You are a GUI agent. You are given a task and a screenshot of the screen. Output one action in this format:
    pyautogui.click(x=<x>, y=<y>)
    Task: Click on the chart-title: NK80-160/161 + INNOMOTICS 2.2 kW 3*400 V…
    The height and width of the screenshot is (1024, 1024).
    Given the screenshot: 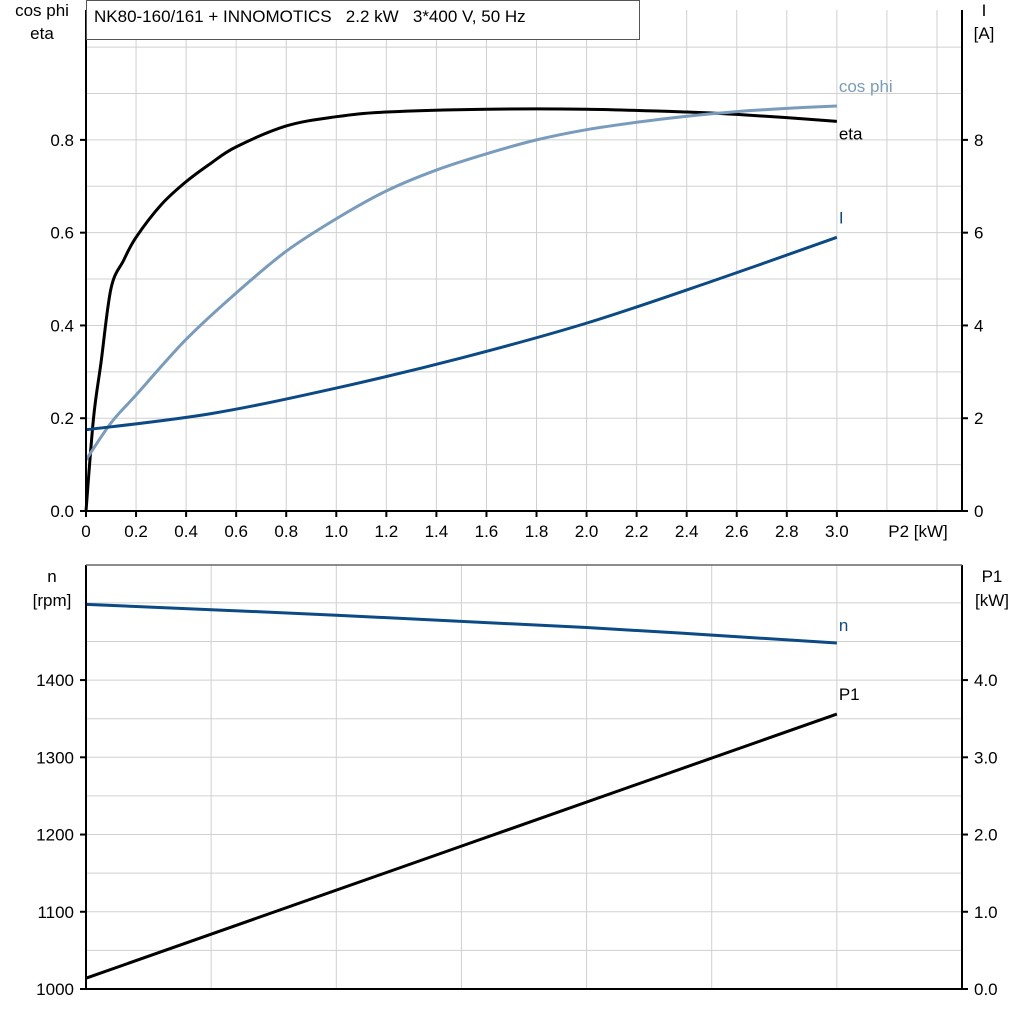 What is the action you would take?
    pyautogui.click(x=310, y=16)
    